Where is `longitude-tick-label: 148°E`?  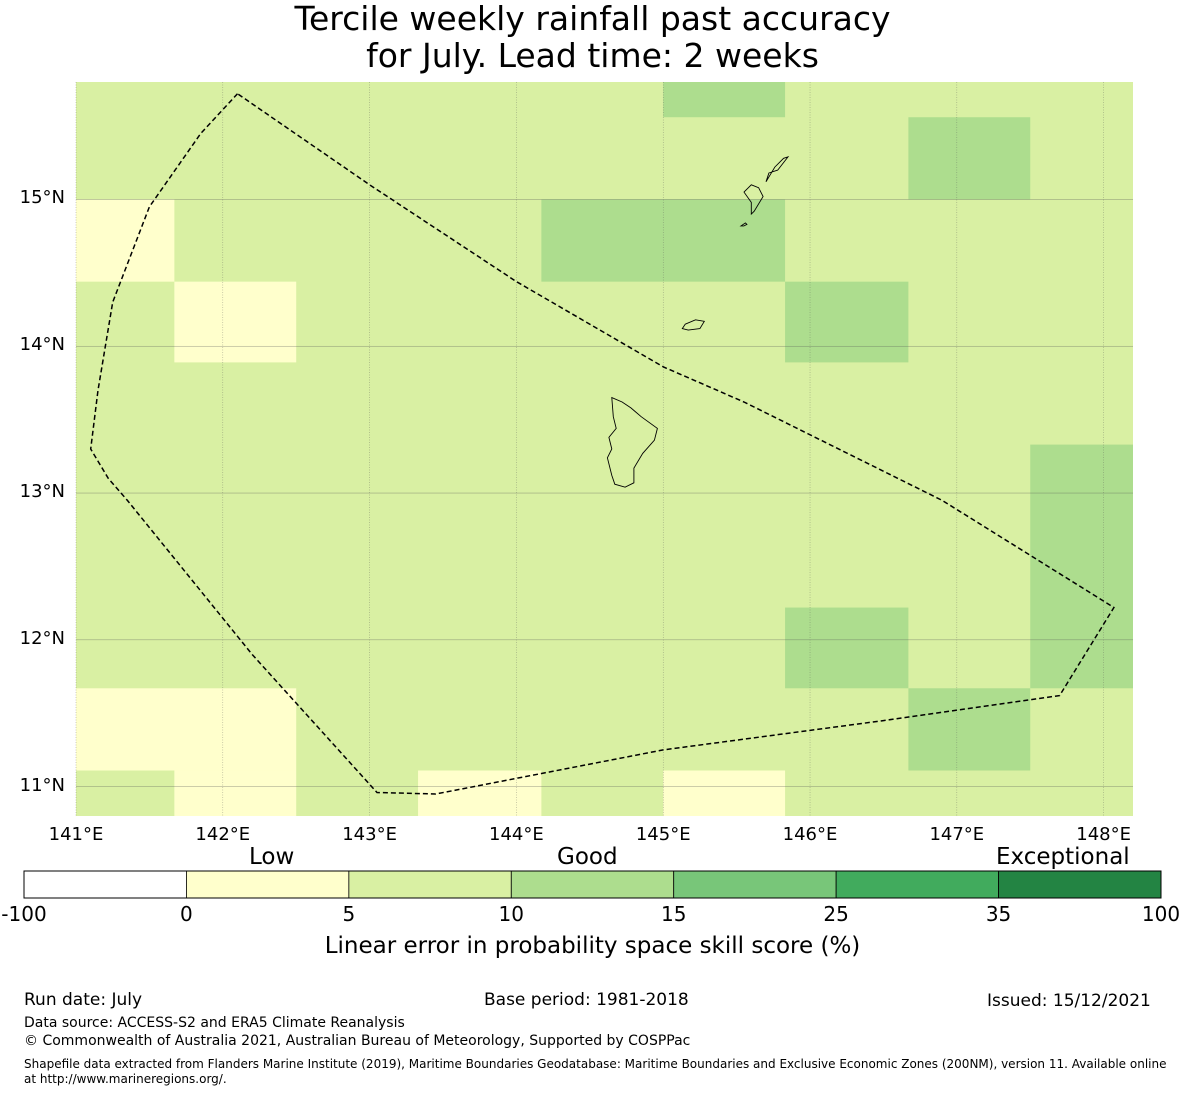
longitude-tick-label: 148°E is located at coordinates (1103, 834).